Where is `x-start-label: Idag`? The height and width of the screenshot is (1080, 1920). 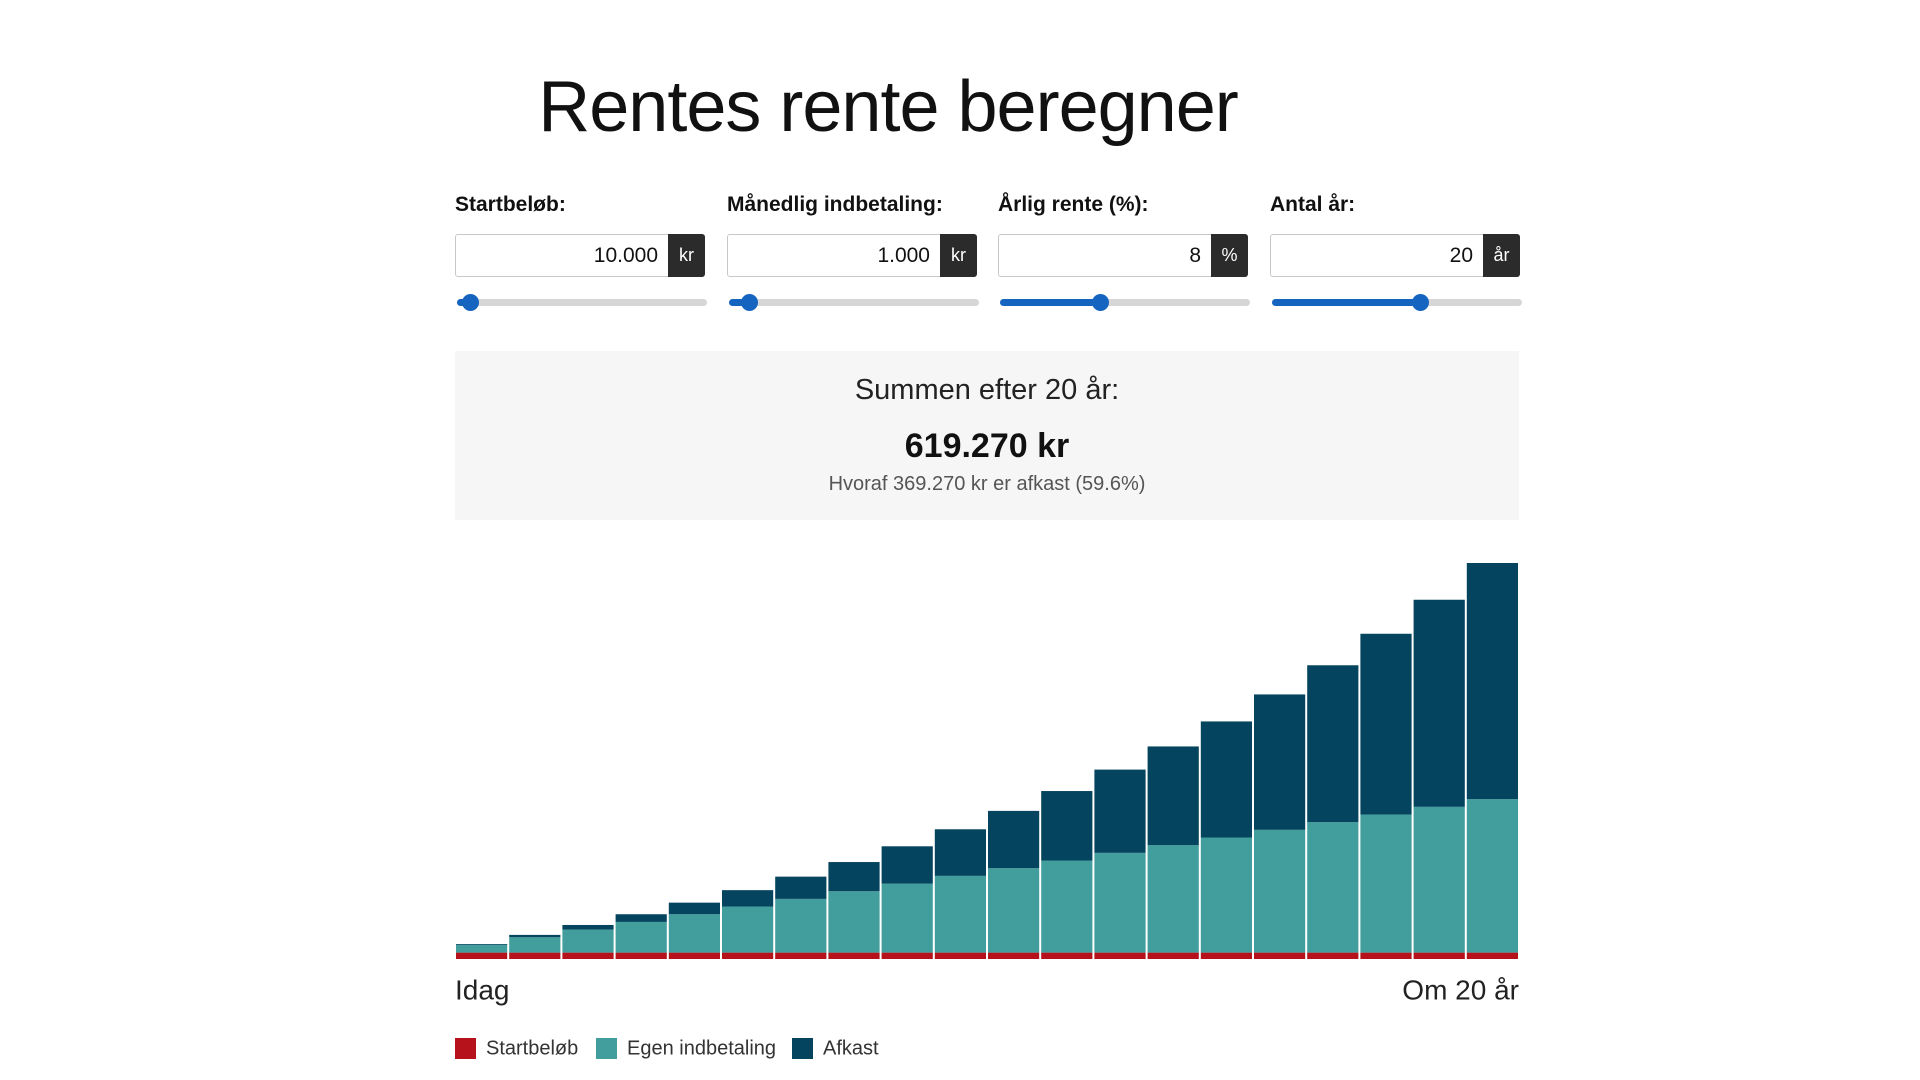
x-start-label: Idag is located at coordinates (482, 989).